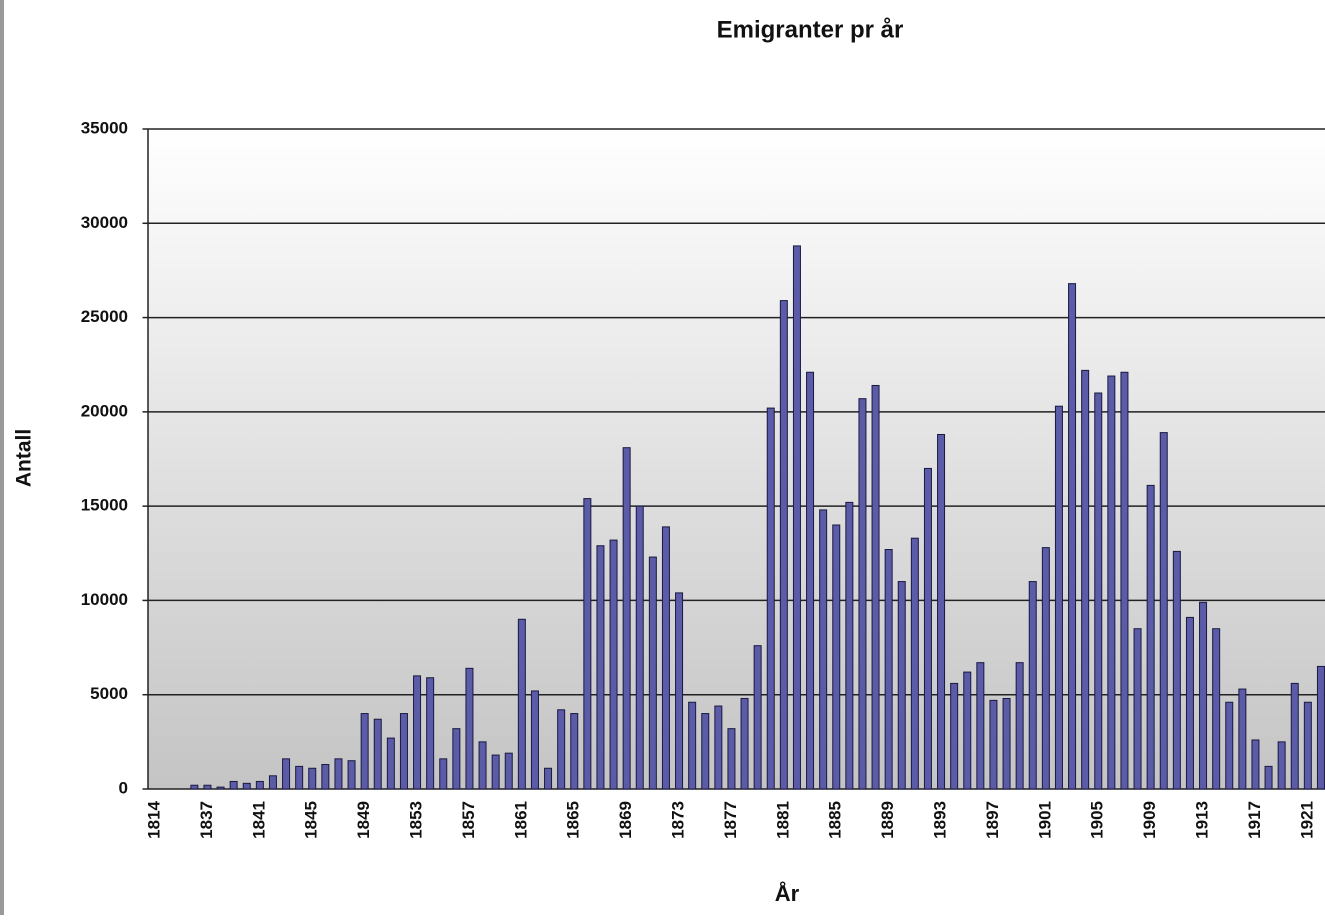 This screenshot has width=1325, height=920. I want to click on y-axis-label: Antall, so click(24, 458).